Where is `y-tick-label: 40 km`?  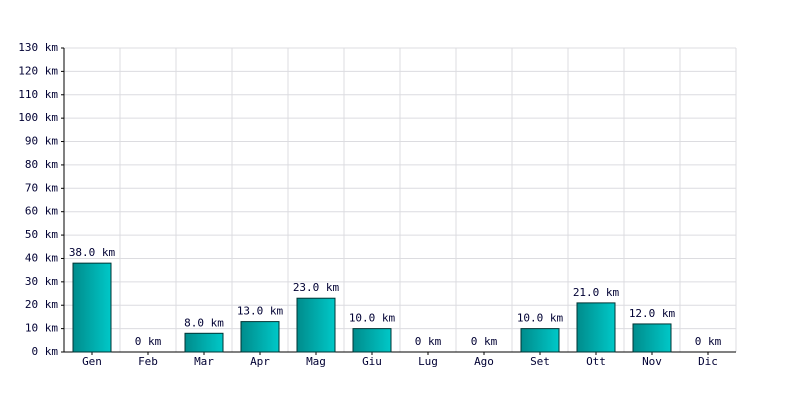
y-tick-label: 40 km is located at coordinates (41, 257).